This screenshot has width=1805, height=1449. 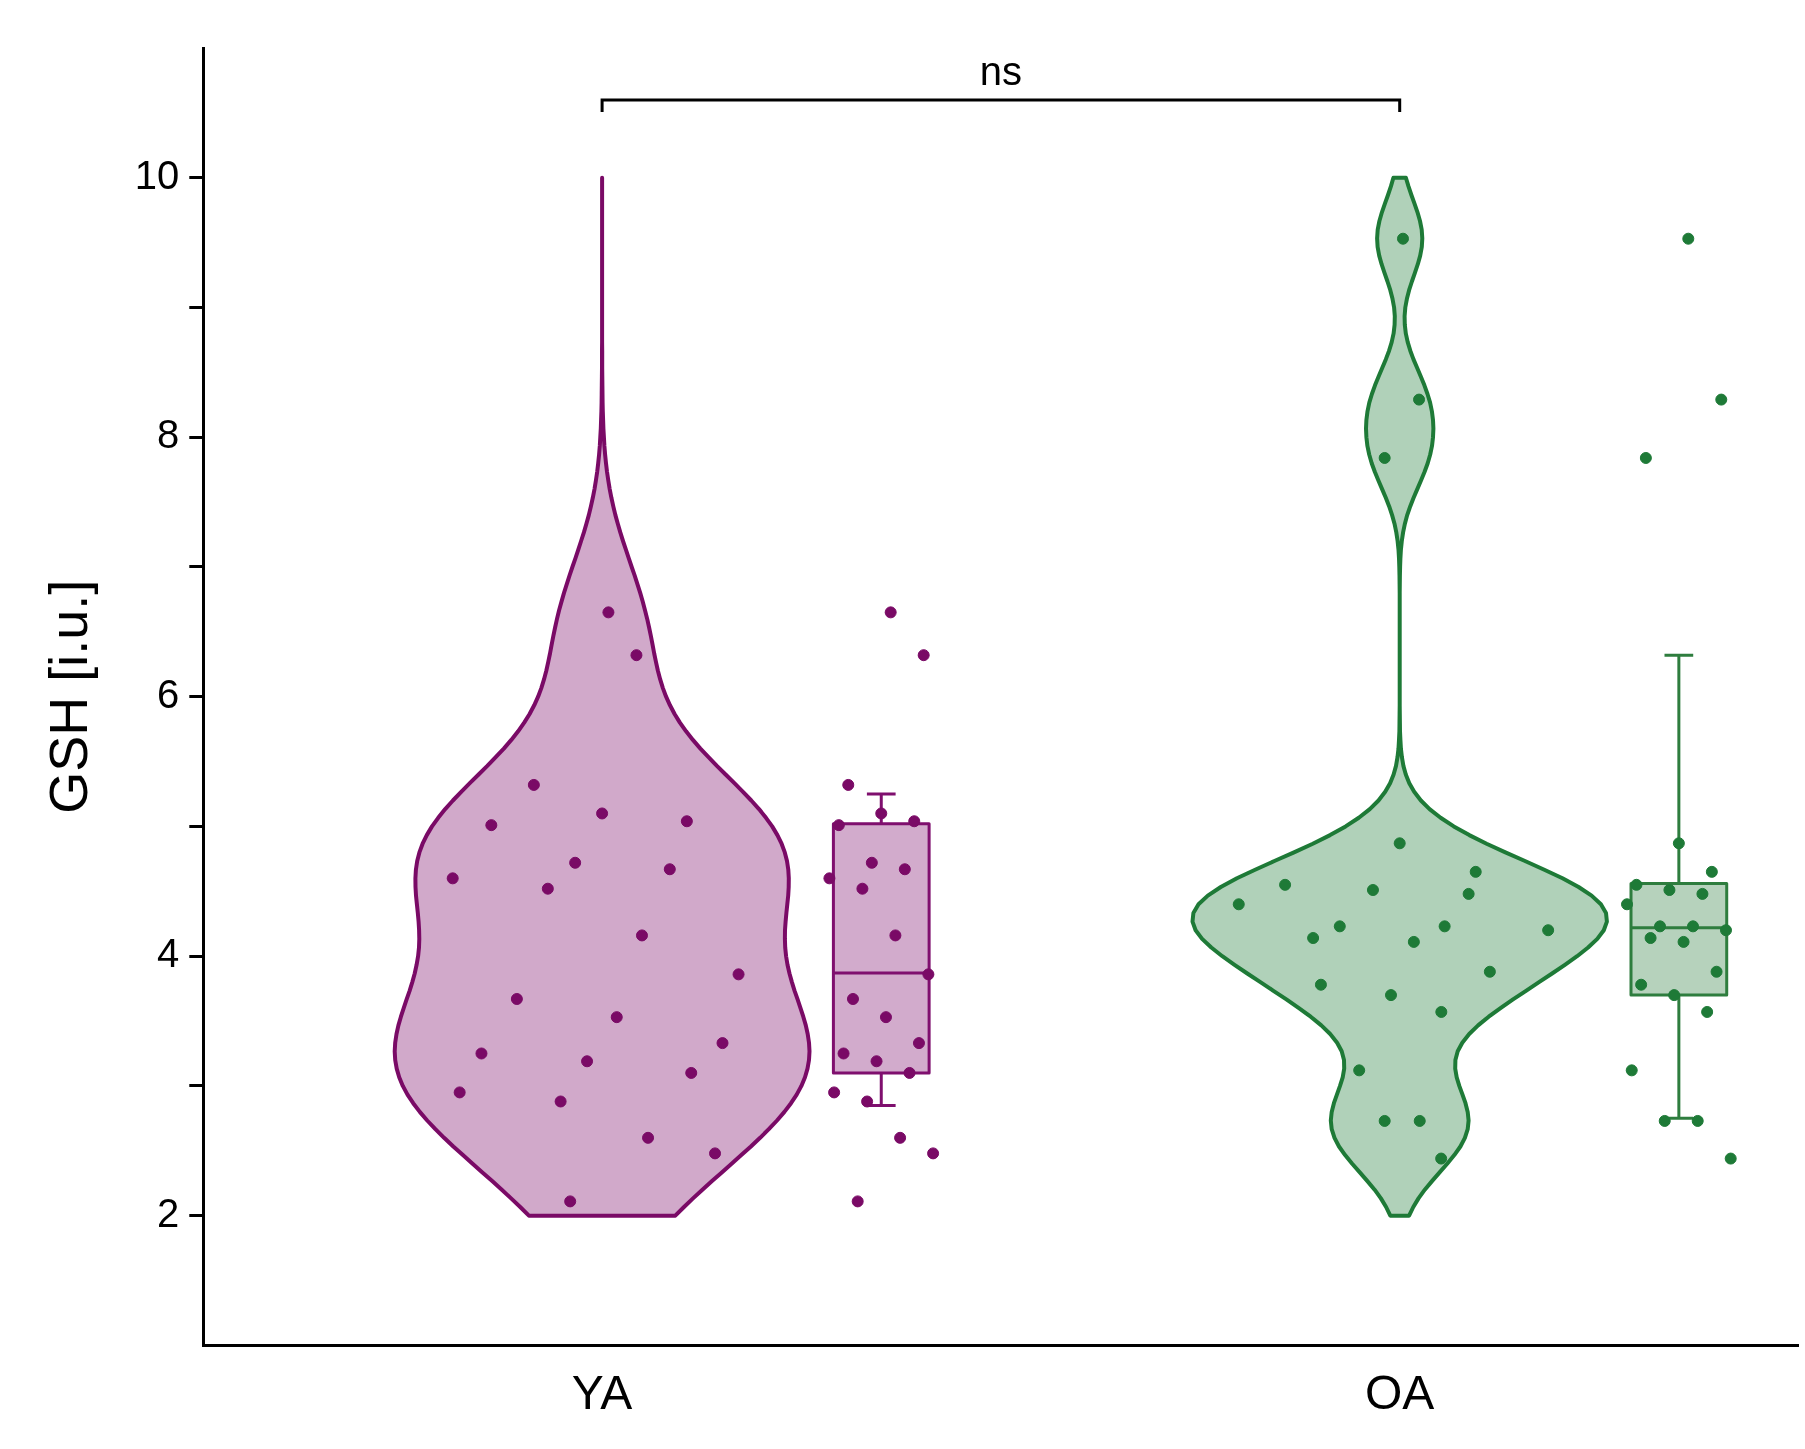 What do you see at coordinates (1001, 71) in the screenshot?
I see `annotation: ns` at bounding box center [1001, 71].